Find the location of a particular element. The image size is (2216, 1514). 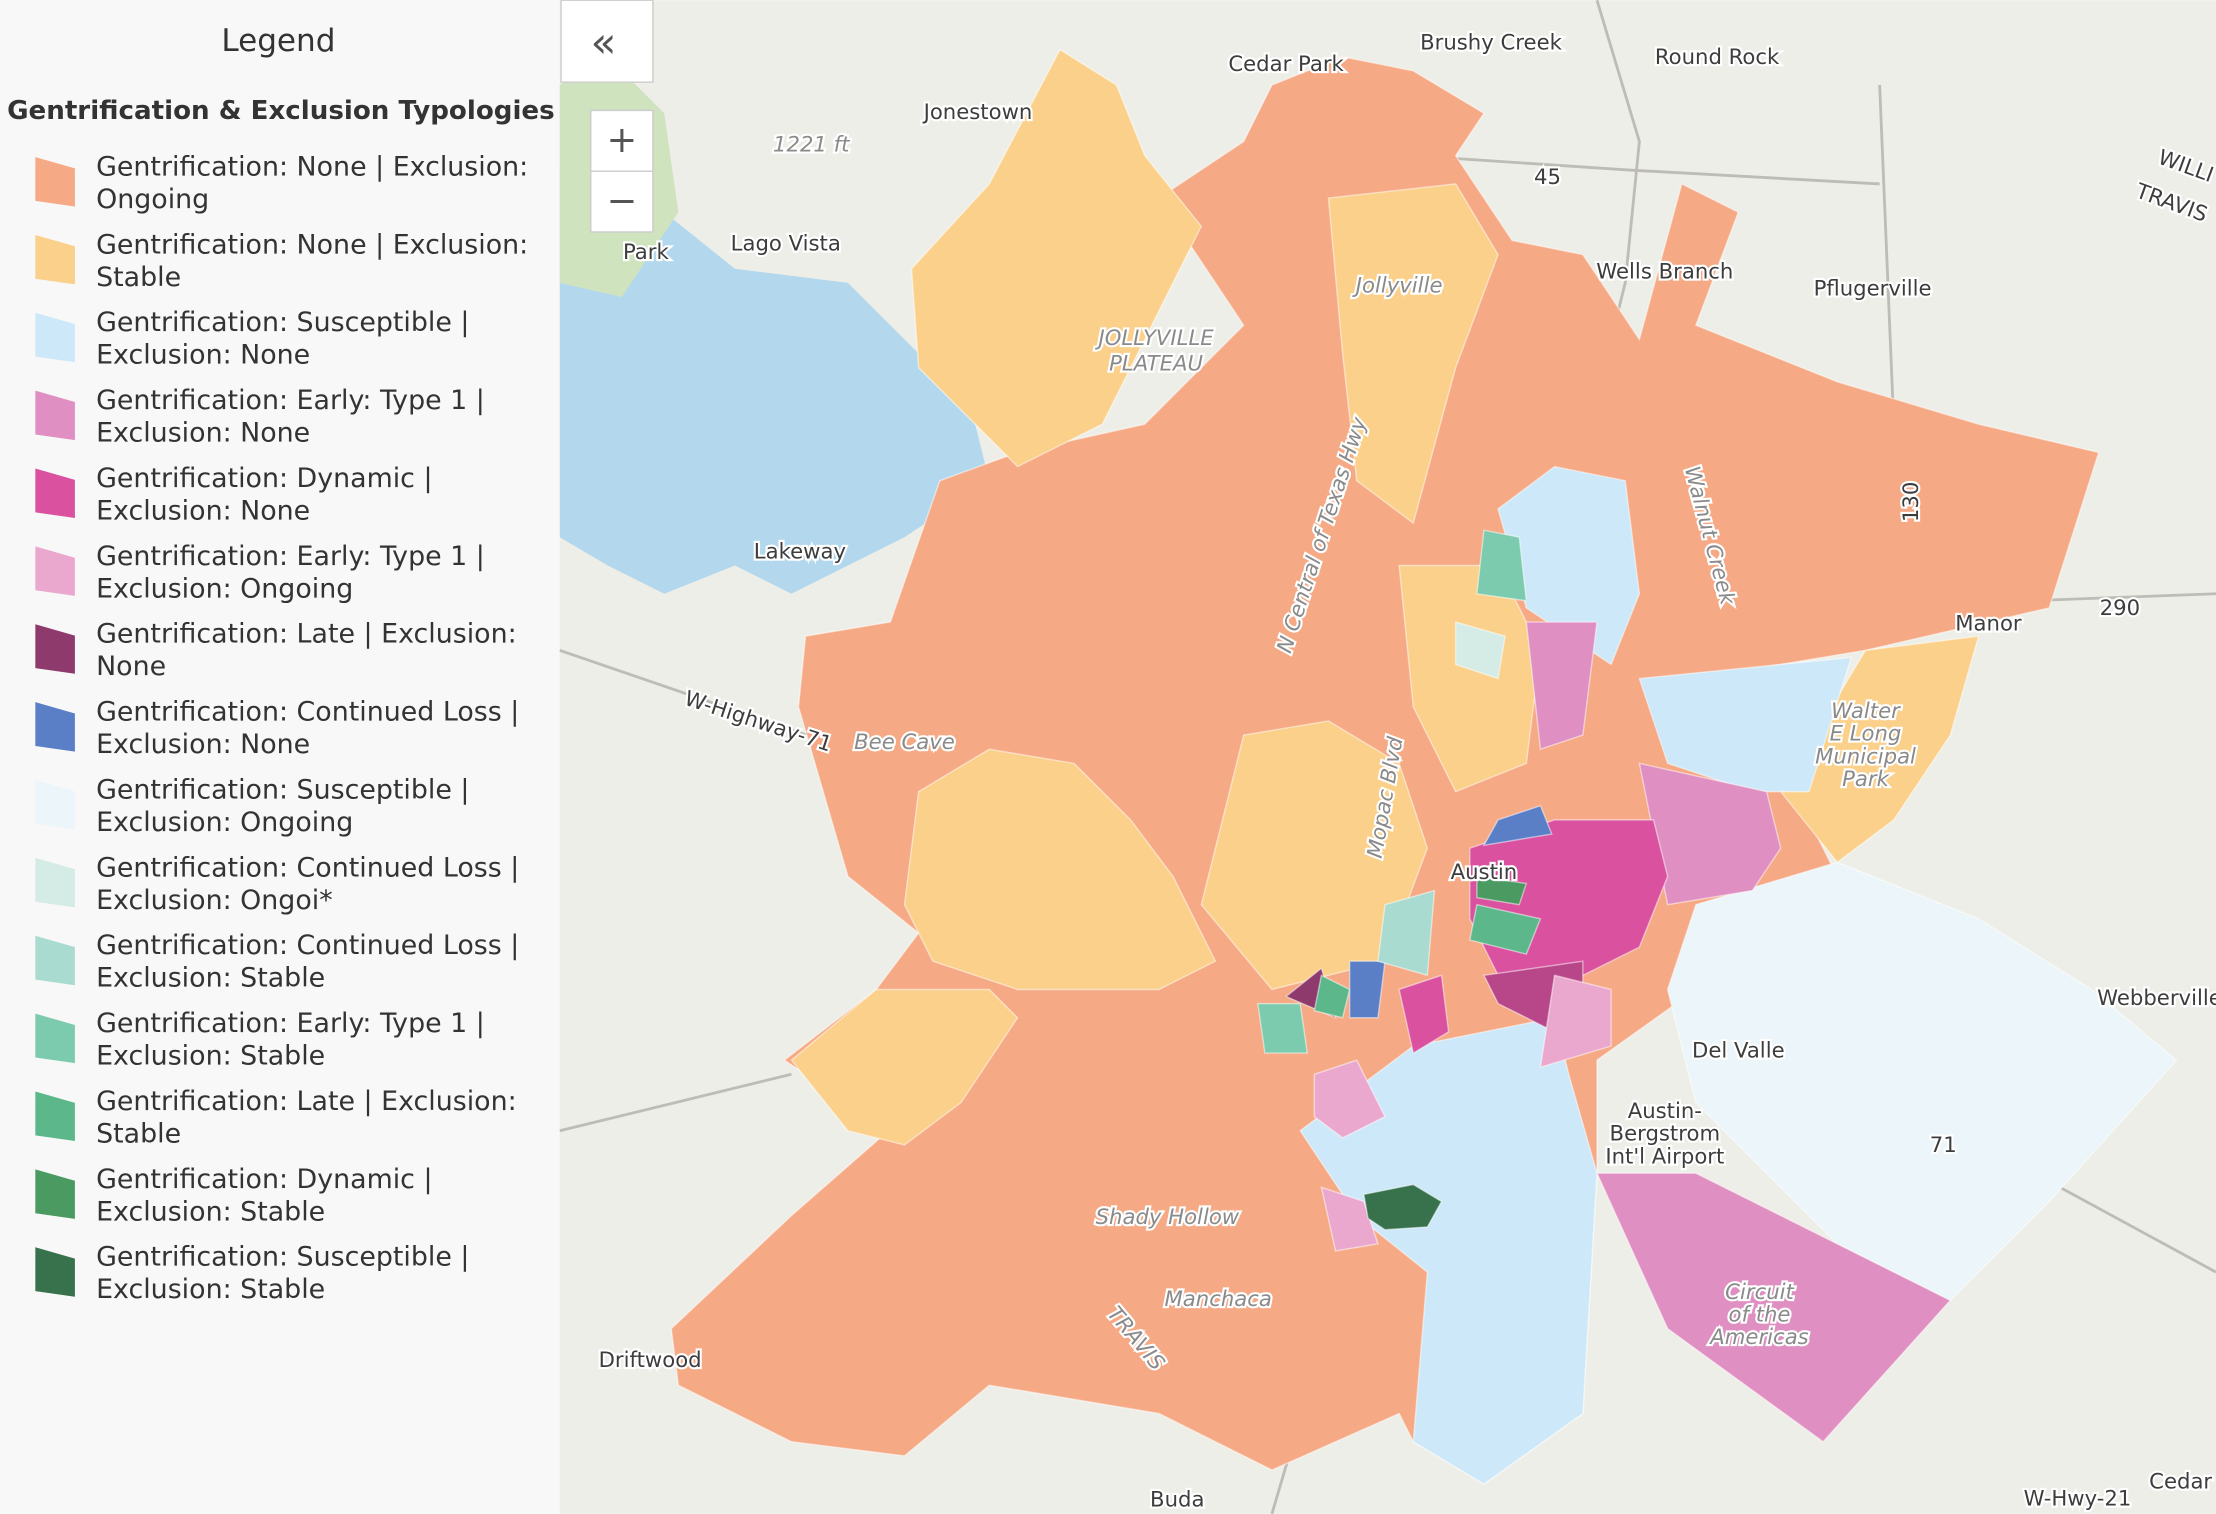

place-label: Austin is located at coordinates (1484, 871).